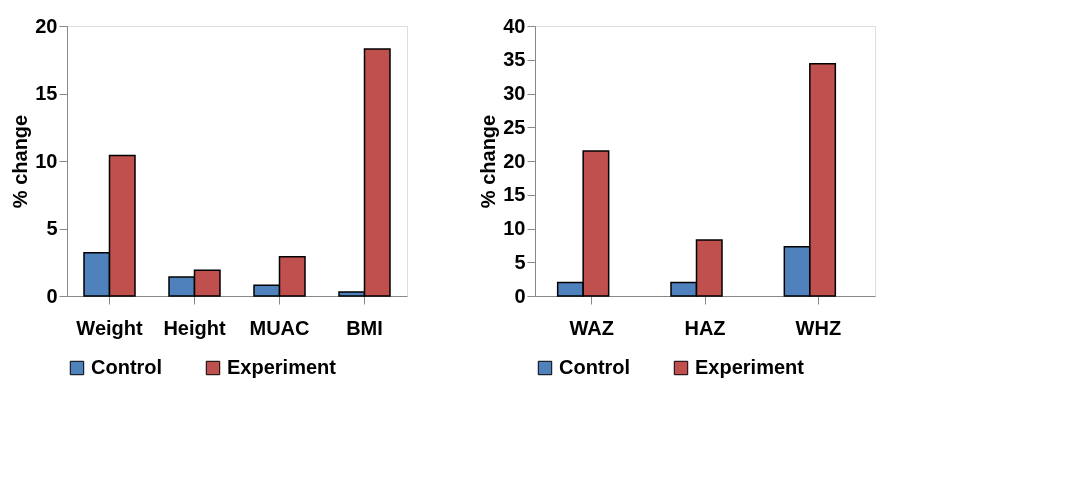 The image size is (1083, 485). Describe the element at coordinates (109, 327) in the screenshot. I see `x-tick-label: Weight` at that location.